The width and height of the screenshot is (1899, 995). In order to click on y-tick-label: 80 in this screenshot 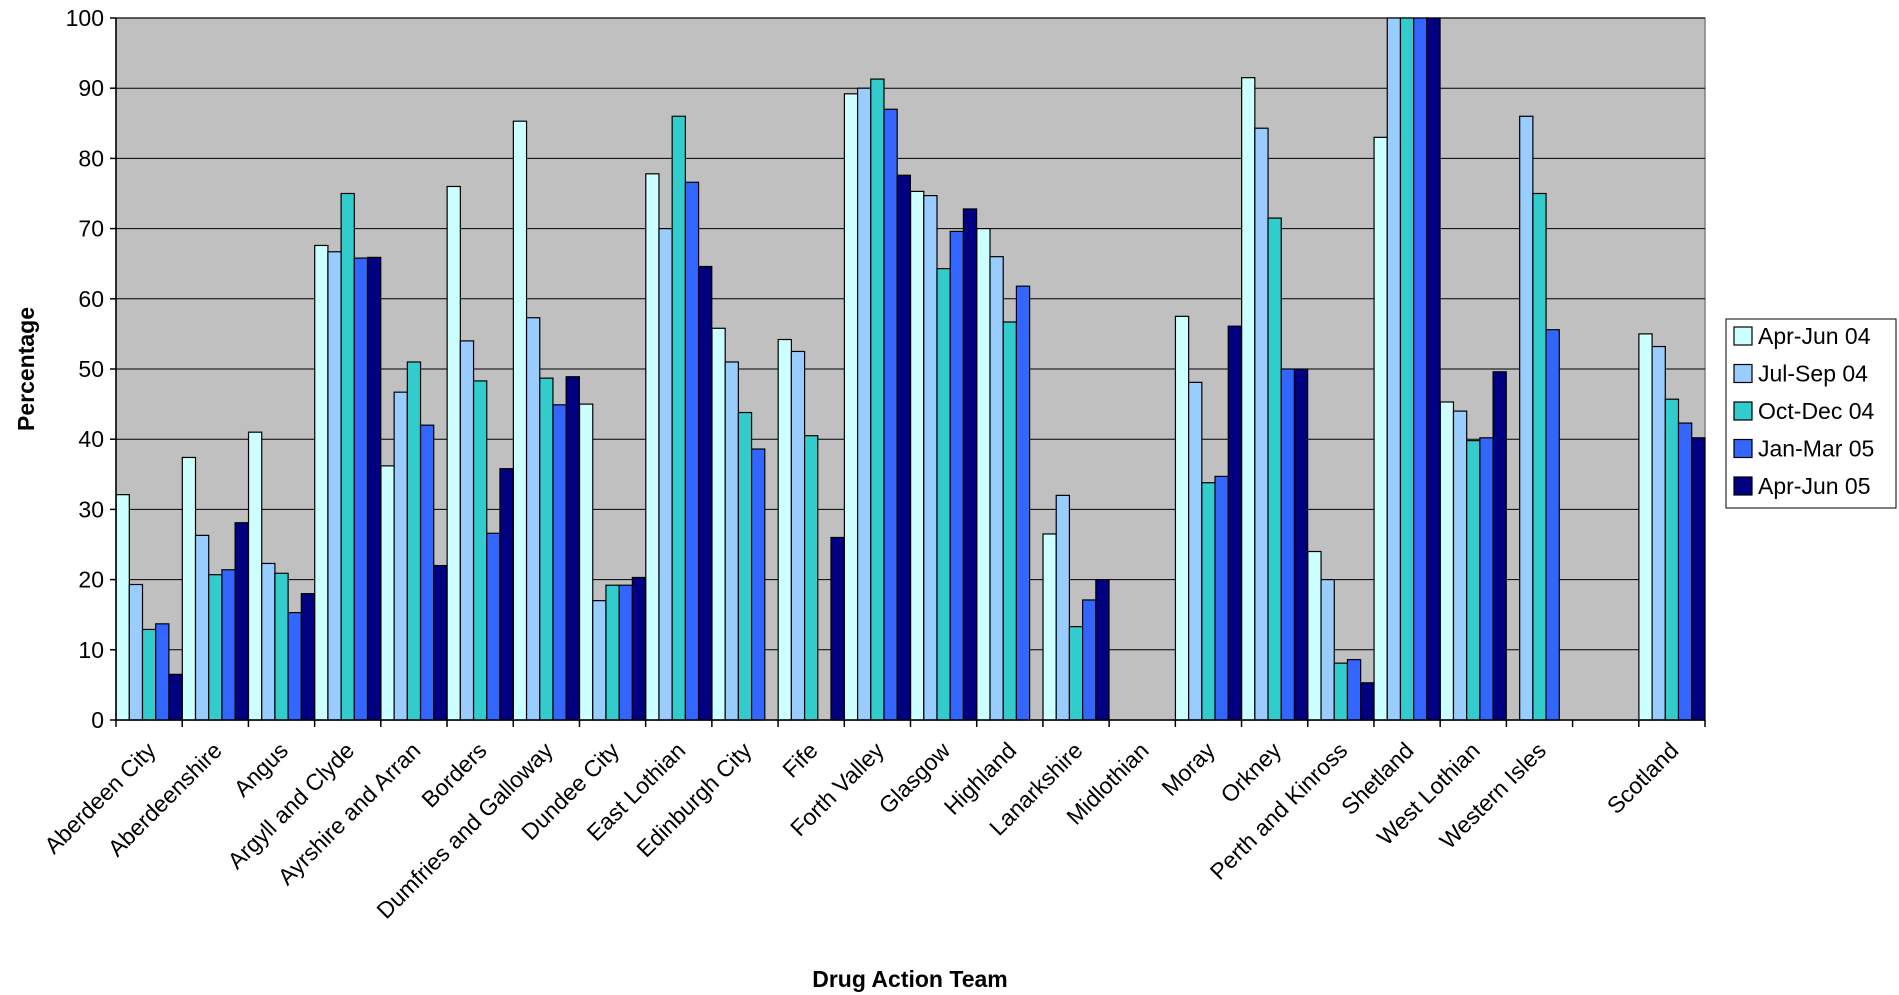, I will do `click(91, 158)`.